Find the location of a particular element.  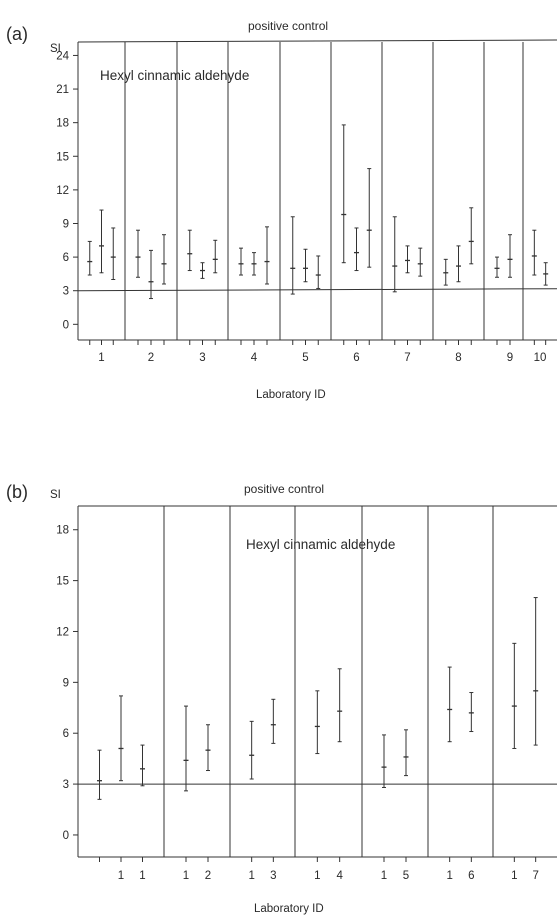

panel-a-annotation: Hexyl cinnamic aldehyde is located at coordinates (174, 75).